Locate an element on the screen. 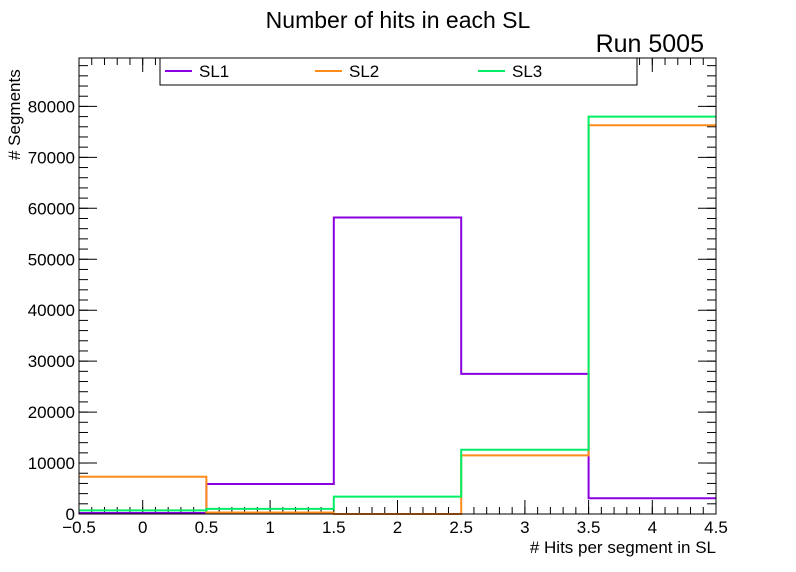  legend: SL1 SL2 SL3 is located at coordinates (398, 71).